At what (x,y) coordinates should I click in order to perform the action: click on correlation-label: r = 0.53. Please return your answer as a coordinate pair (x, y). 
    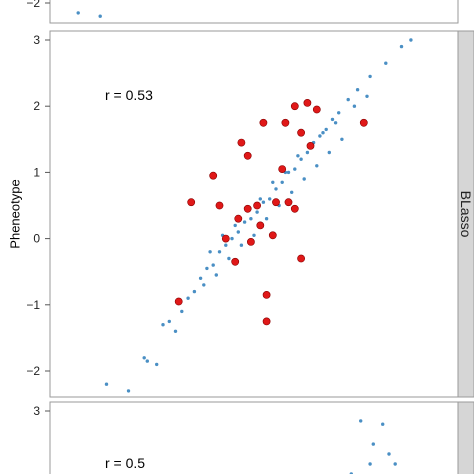
    Looking at the image, I should click on (129, 95).